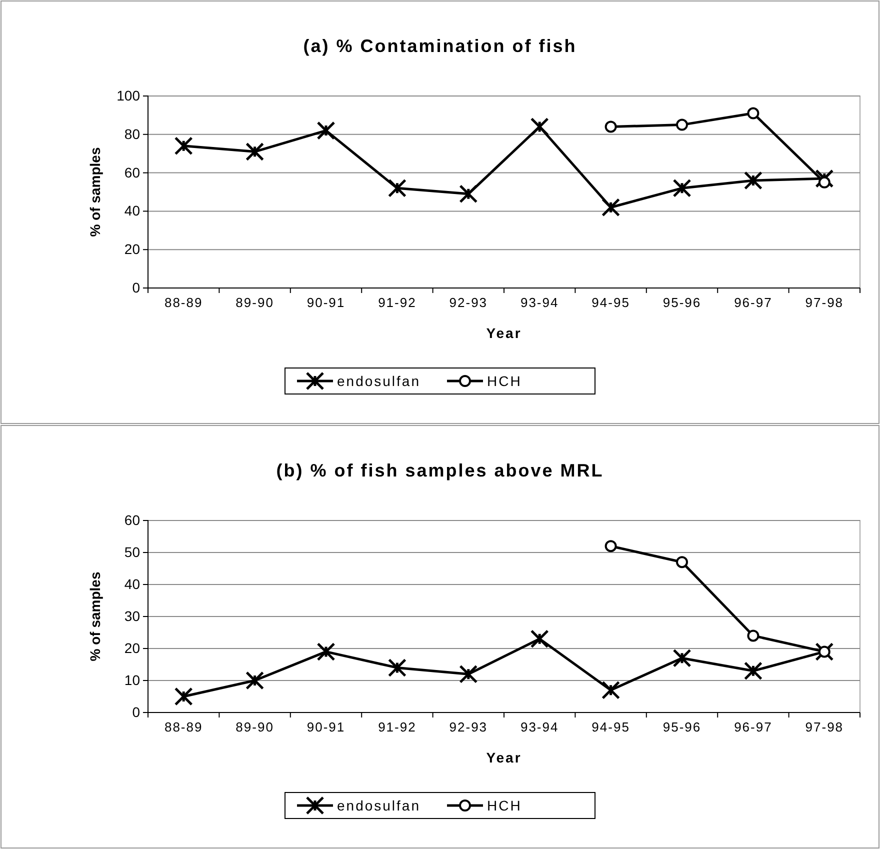 The width and height of the screenshot is (881, 849). I want to click on chart-title: (a) % Contamination of fish, so click(440, 46).